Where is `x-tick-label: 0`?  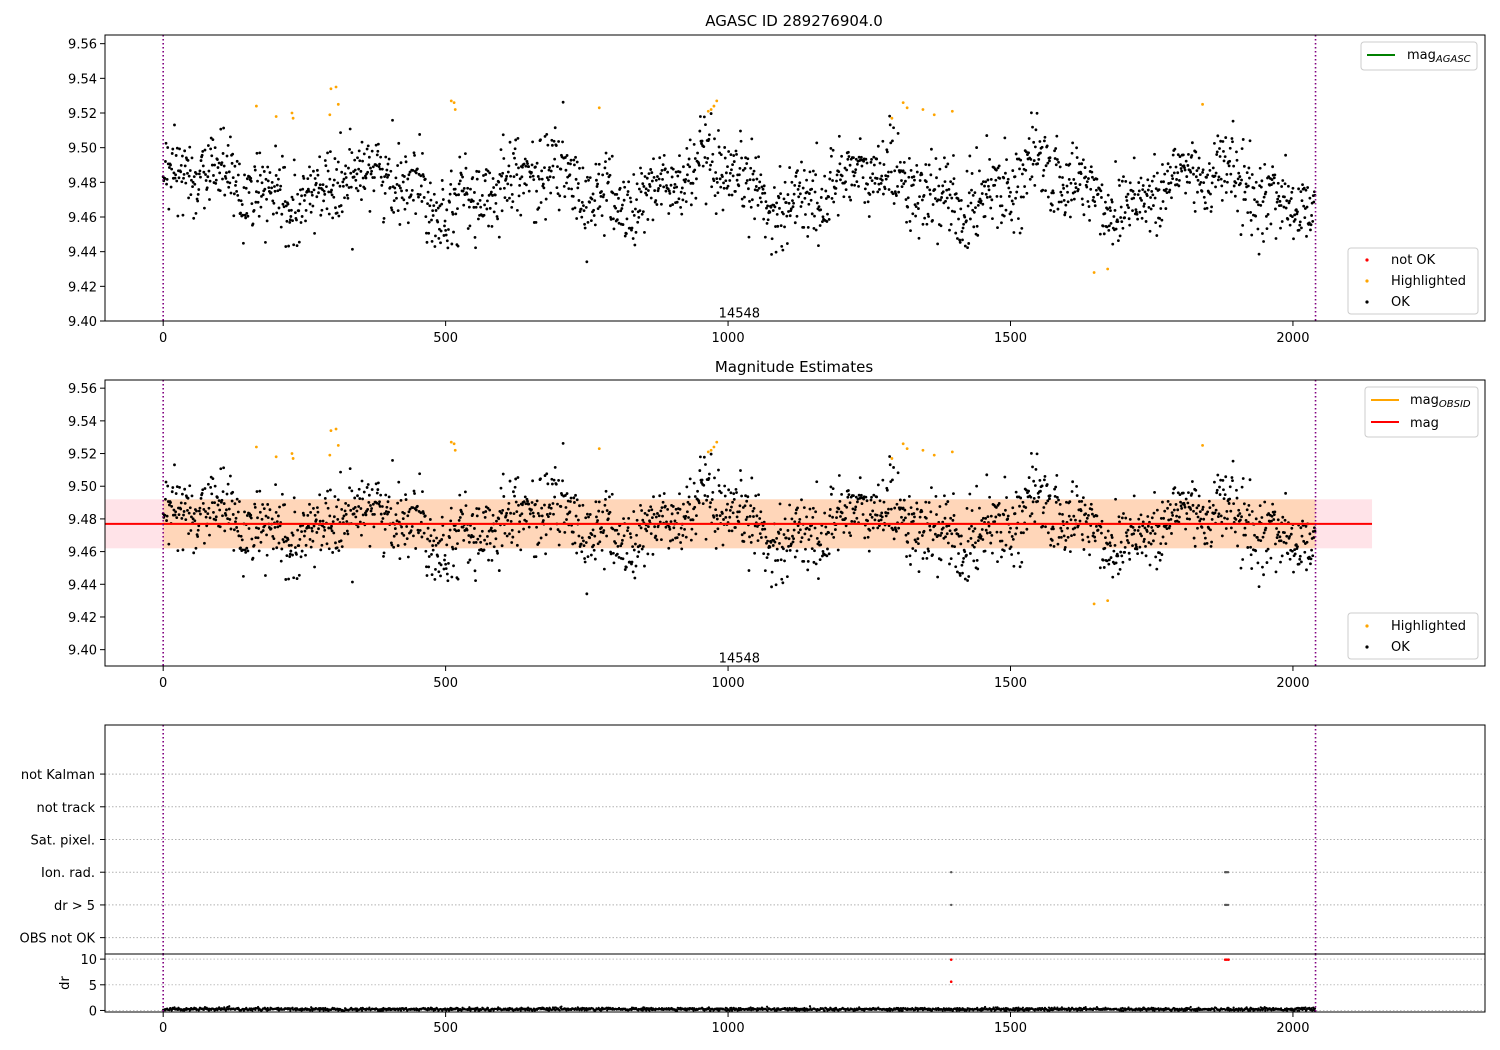
x-tick-label: 0 is located at coordinates (163, 683).